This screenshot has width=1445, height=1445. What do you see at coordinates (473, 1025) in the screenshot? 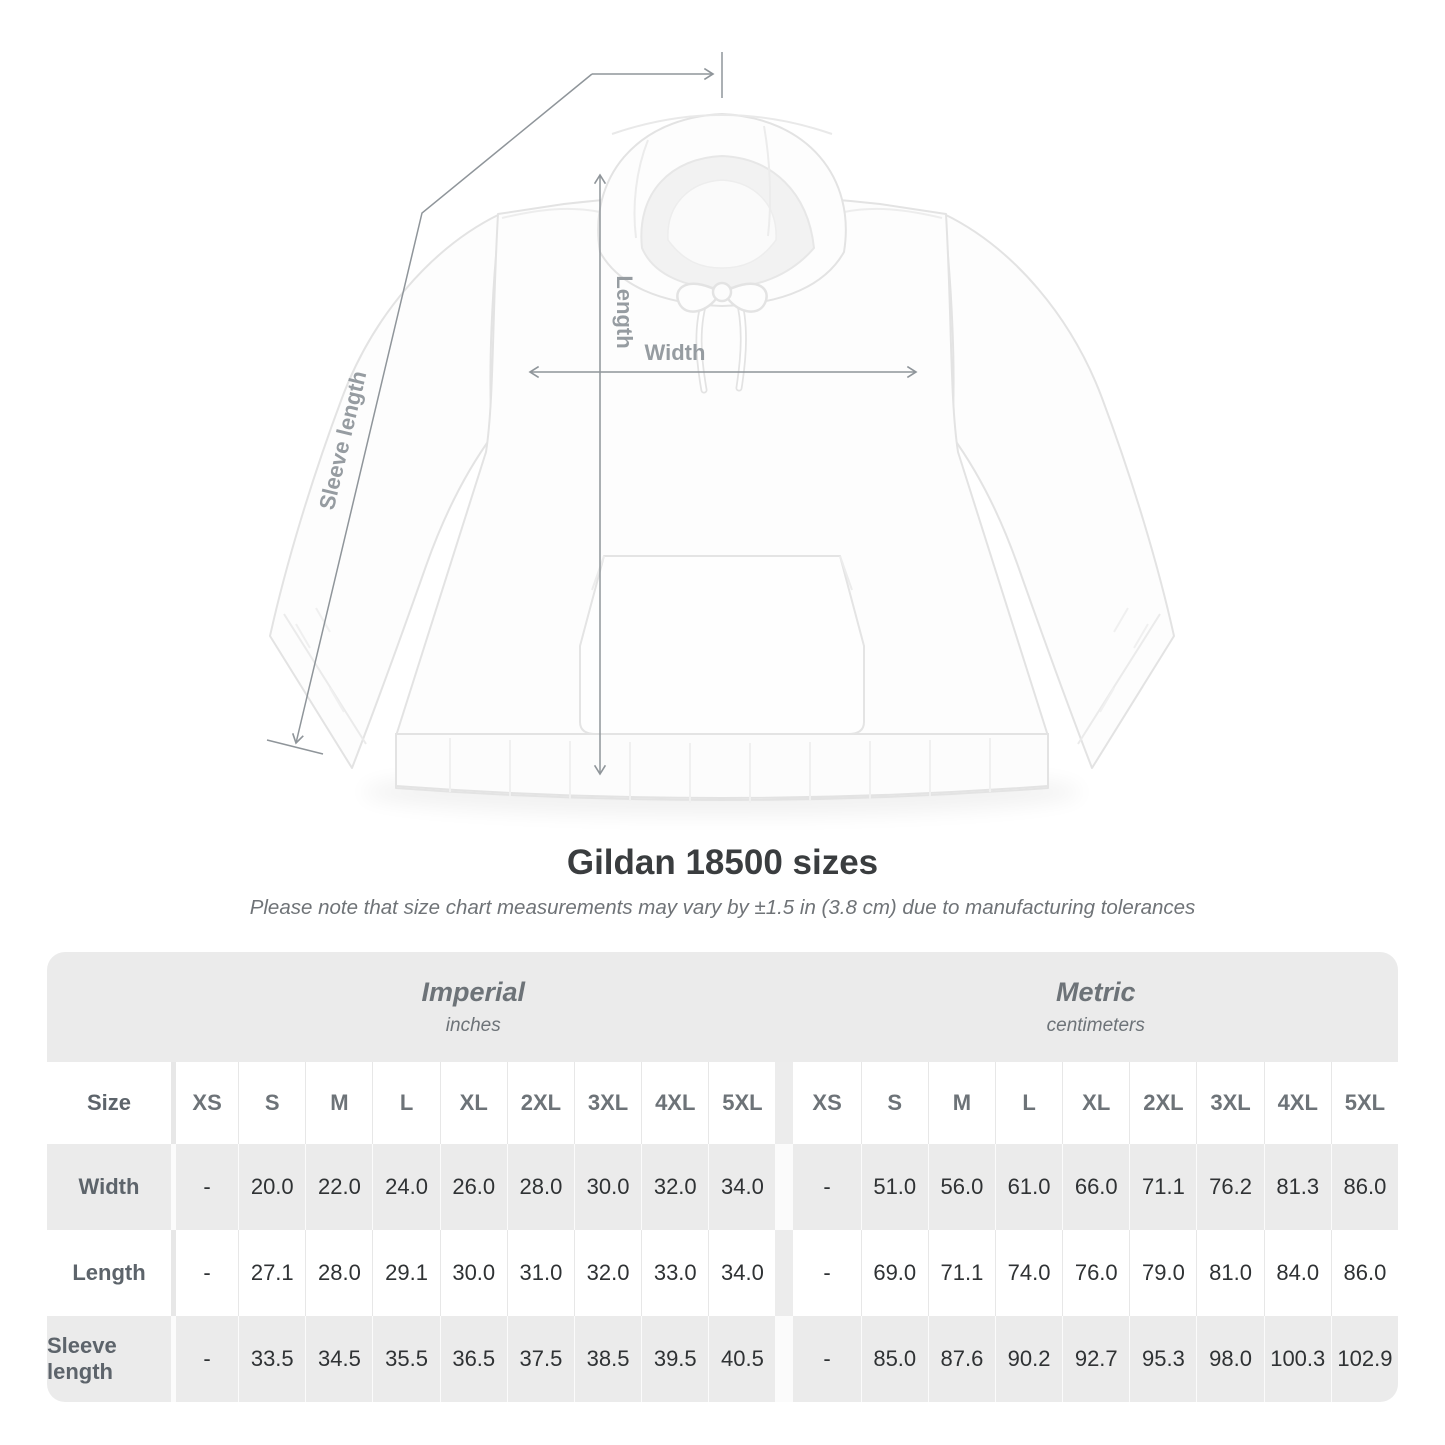
I see `imperial-unit: inches` at bounding box center [473, 1025].